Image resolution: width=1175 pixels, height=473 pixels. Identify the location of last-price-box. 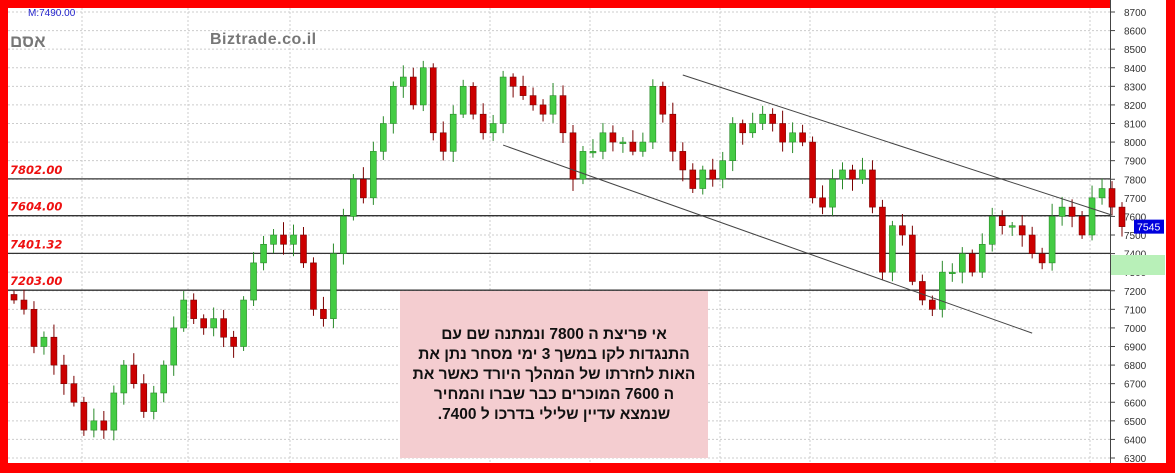
(1149, 226).